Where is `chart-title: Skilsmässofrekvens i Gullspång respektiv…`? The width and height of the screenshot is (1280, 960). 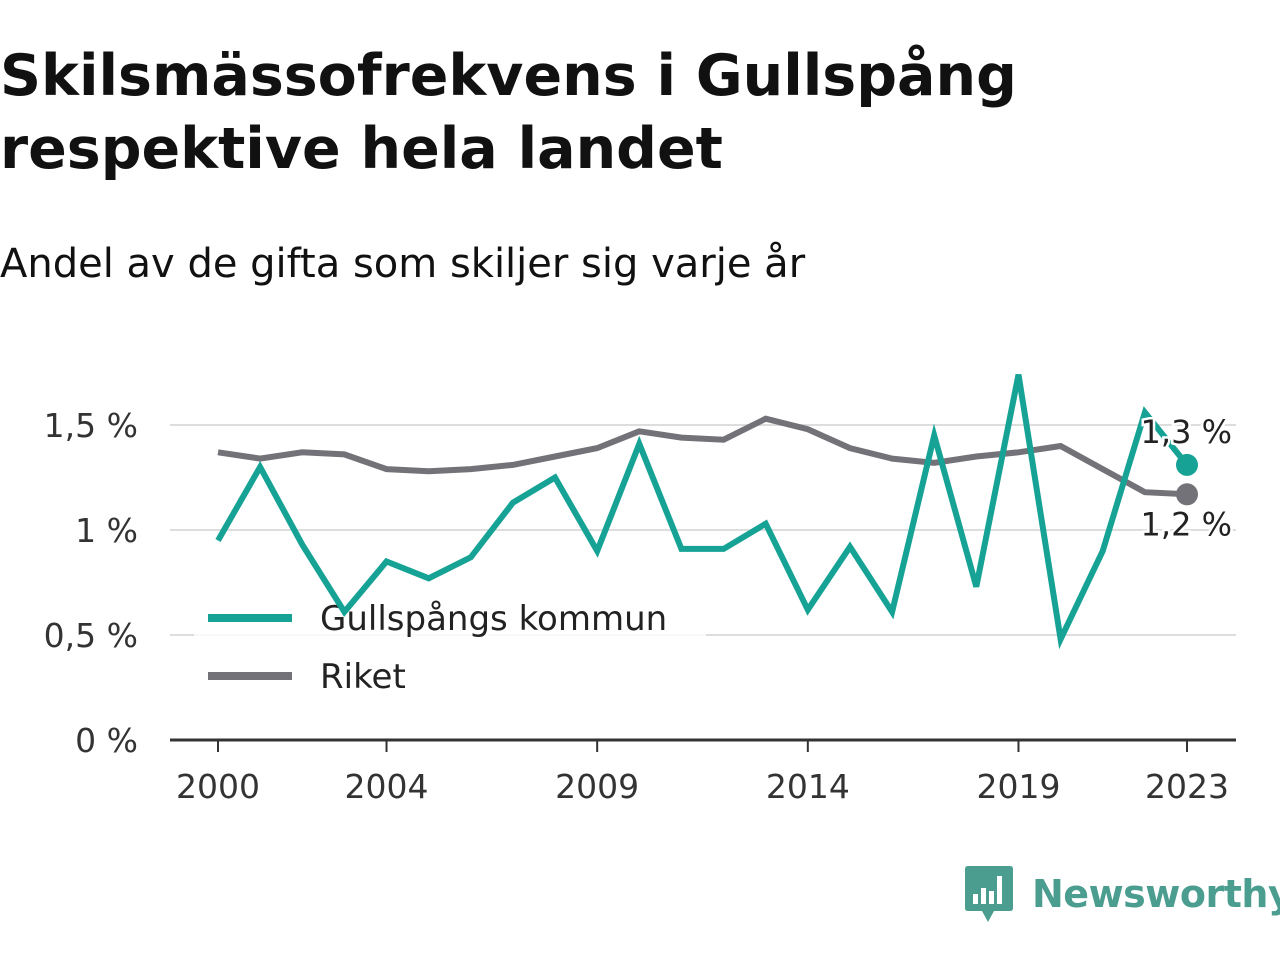 chart-title: Skilsmässofrekvens i Gullspång respektiv… is located at coordinates (508, 112).